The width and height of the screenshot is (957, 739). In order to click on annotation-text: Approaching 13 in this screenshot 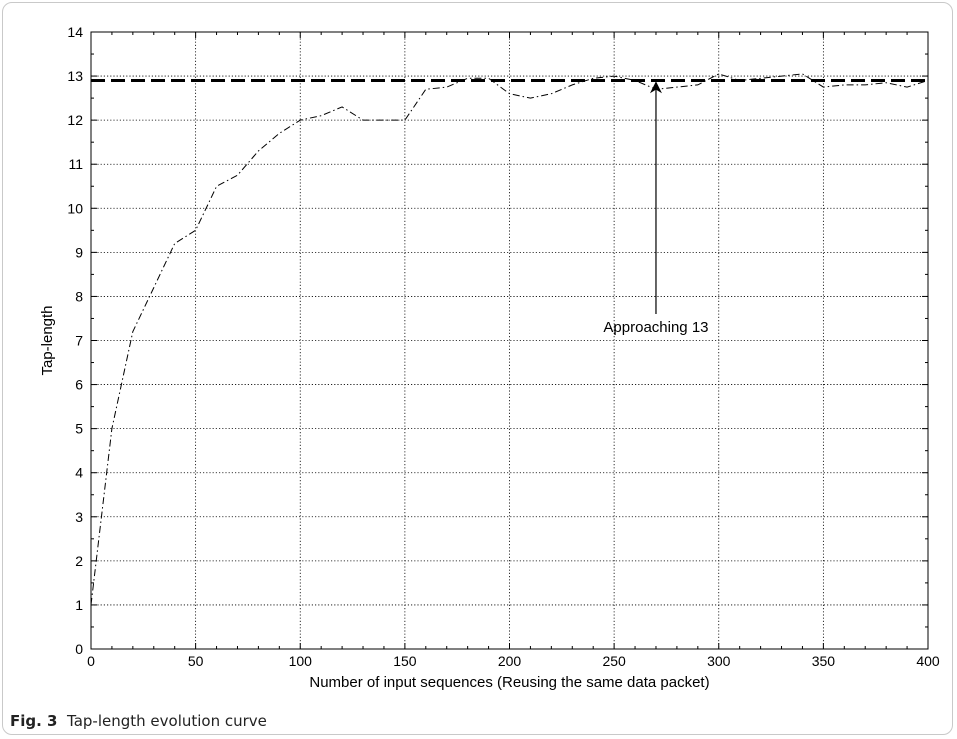, I will do `click(655, 327)`.